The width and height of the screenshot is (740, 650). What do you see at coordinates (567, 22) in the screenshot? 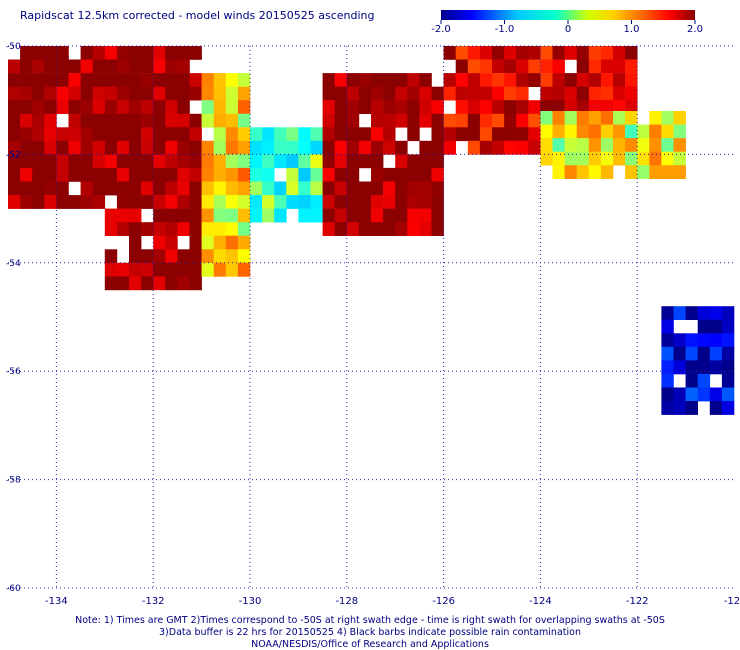
I see `colorbar: -2.0 -1.0 0 1.0 2.0` at bounding box center [567, 22].